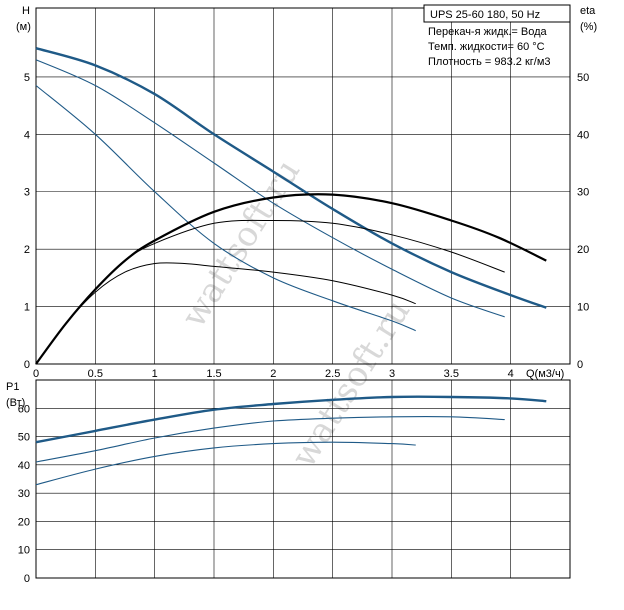 Image resolution: width=624 pixels, height=610 pixels. What do you see at coordinates (27, 365) in the screenshot?
I see `h-tick-label: 0` at bounding box center [27, 365].